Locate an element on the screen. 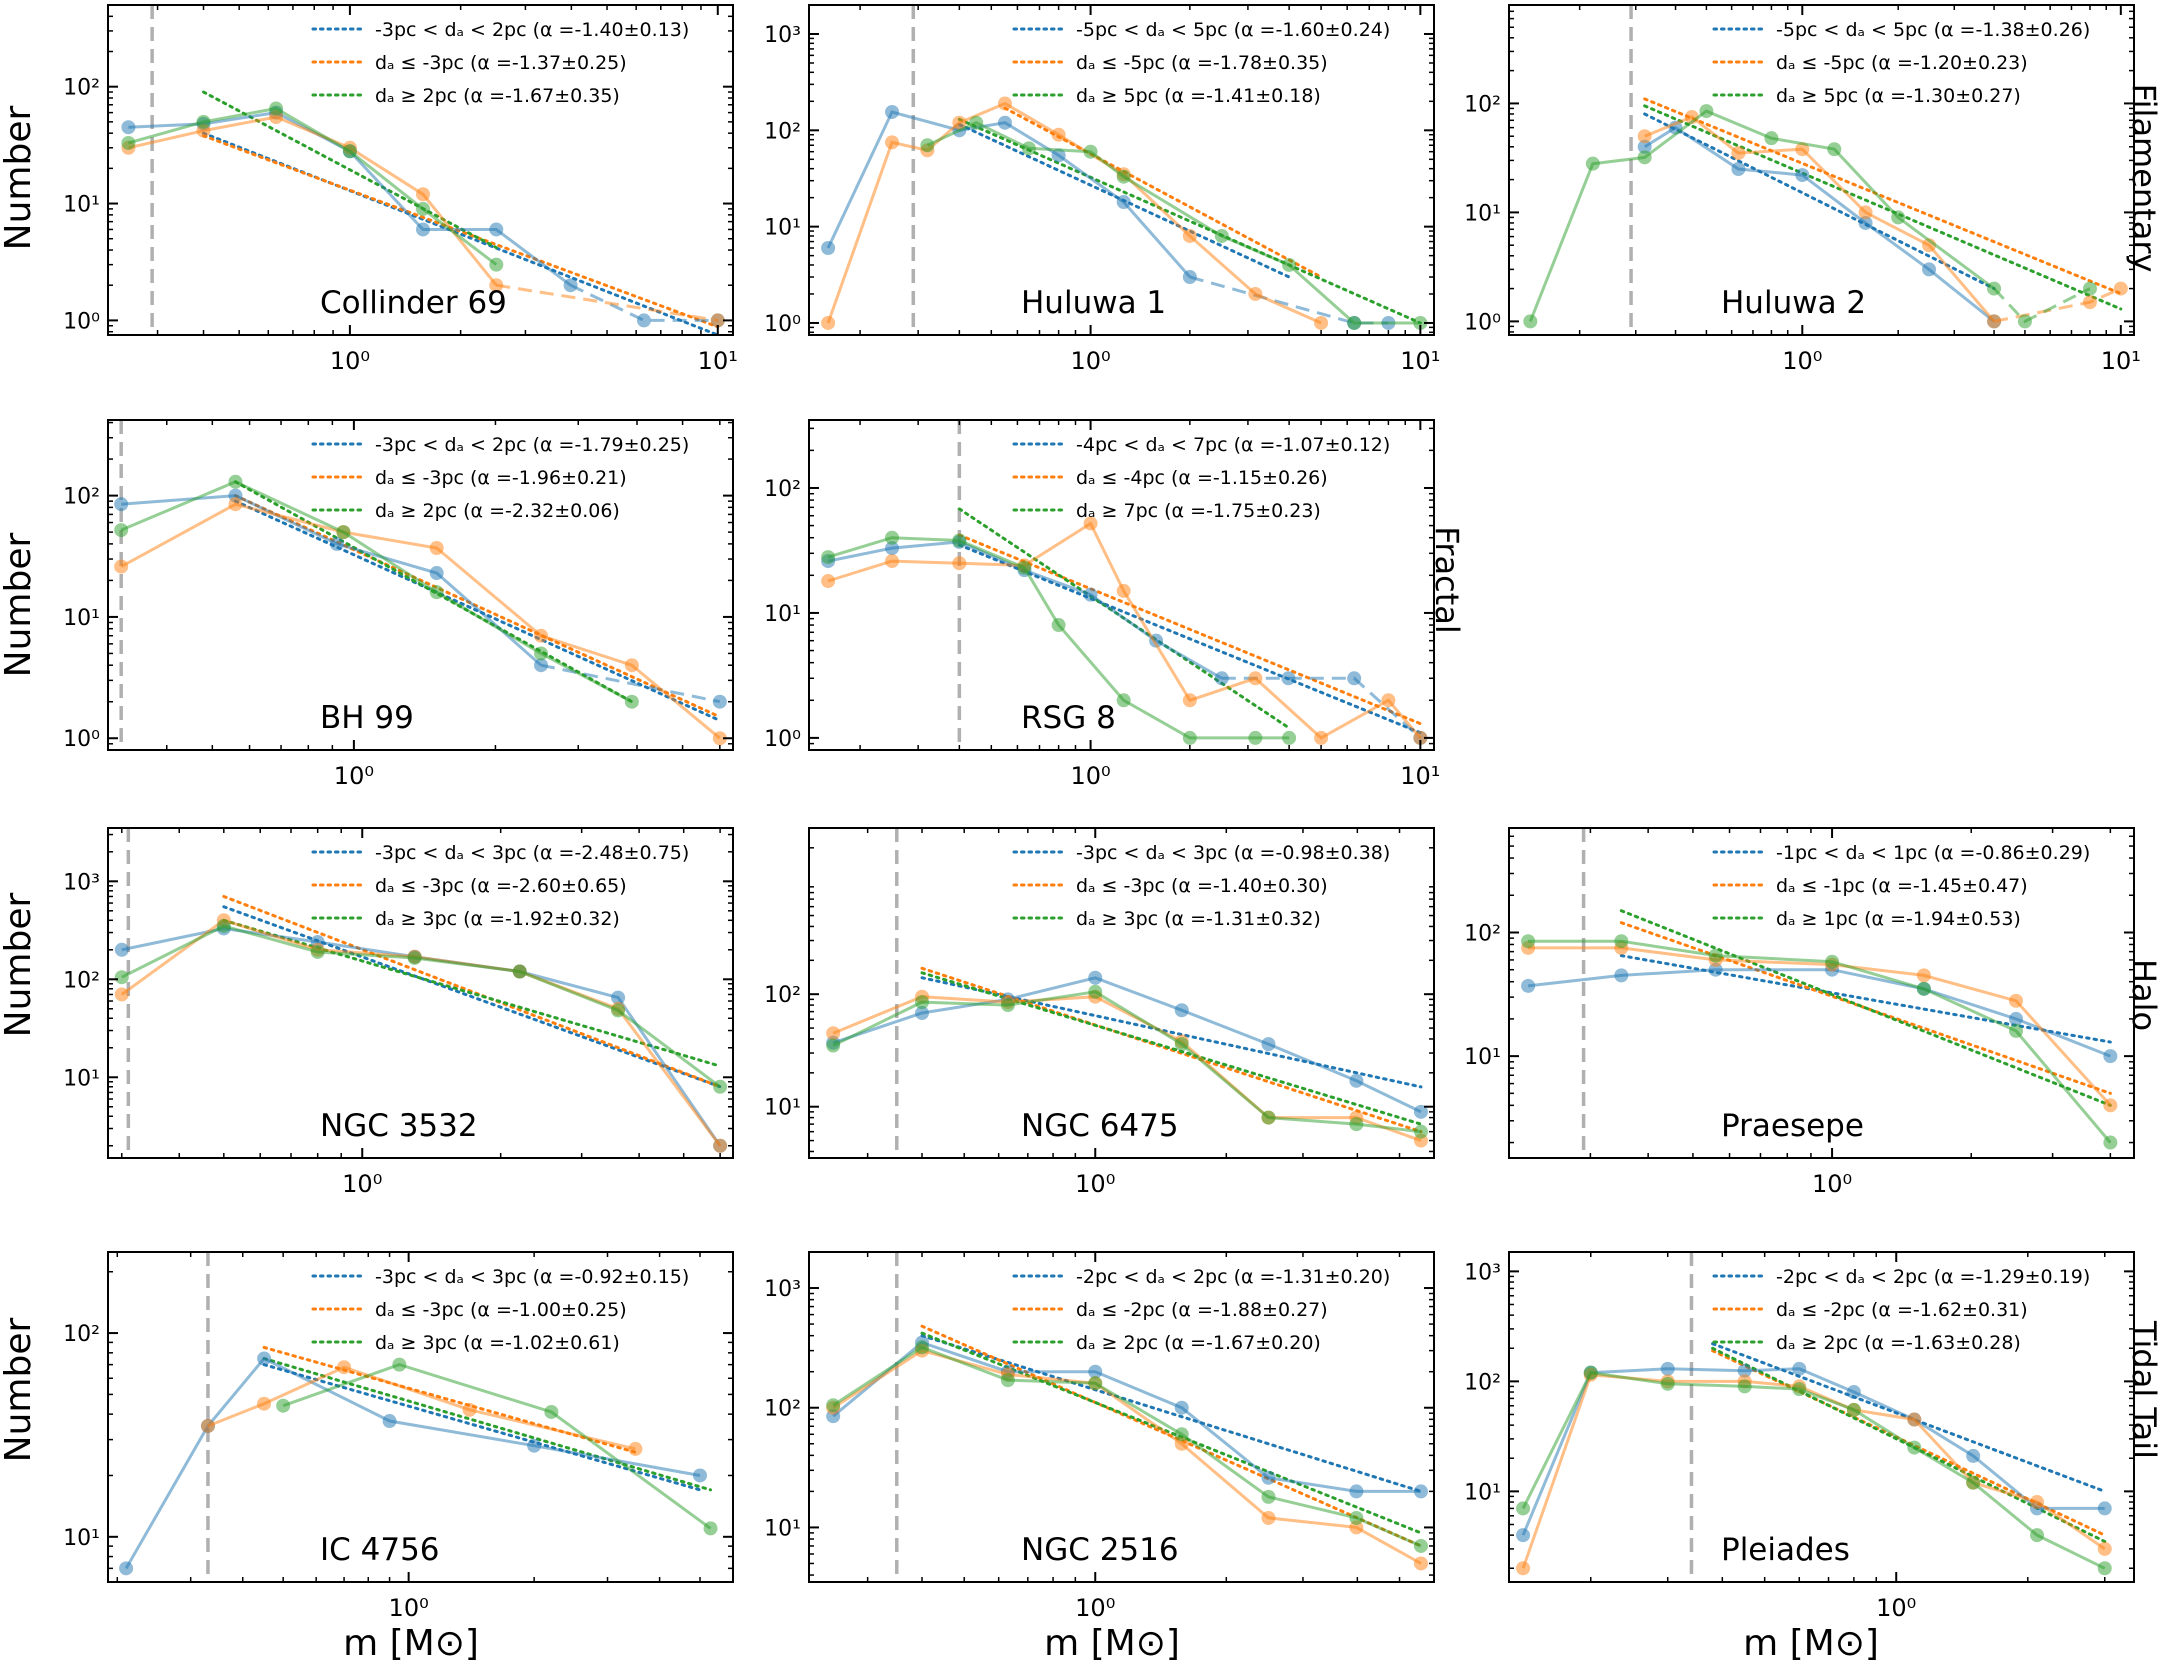 The image size is (2167, 1675). legend-entry-pleiades-0: -2pc < dₐ < 2pc (α =-1.29±0.19) is located at coordinates (1933, 1277).